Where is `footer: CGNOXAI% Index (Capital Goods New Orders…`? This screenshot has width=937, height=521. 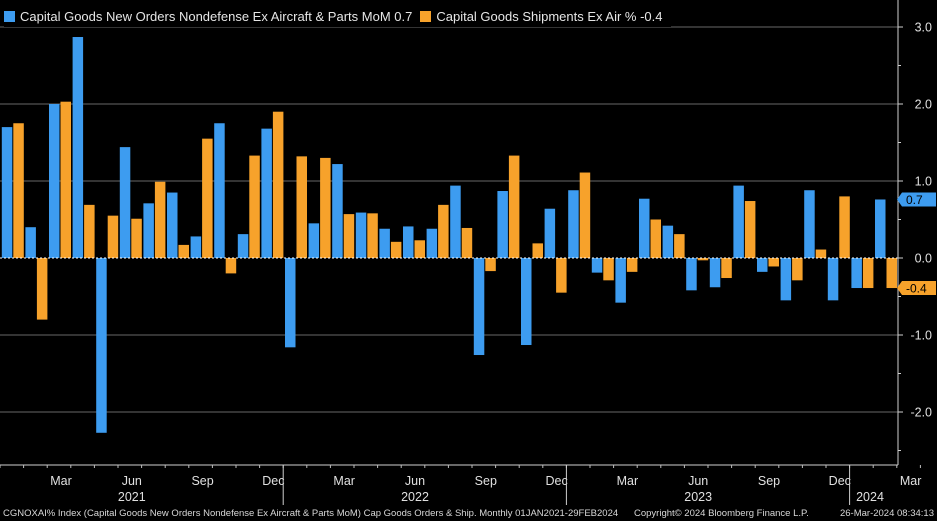
footer: CGNOXAI% Index (Capital Goods New Orders… is located at coordinates (468, 513).